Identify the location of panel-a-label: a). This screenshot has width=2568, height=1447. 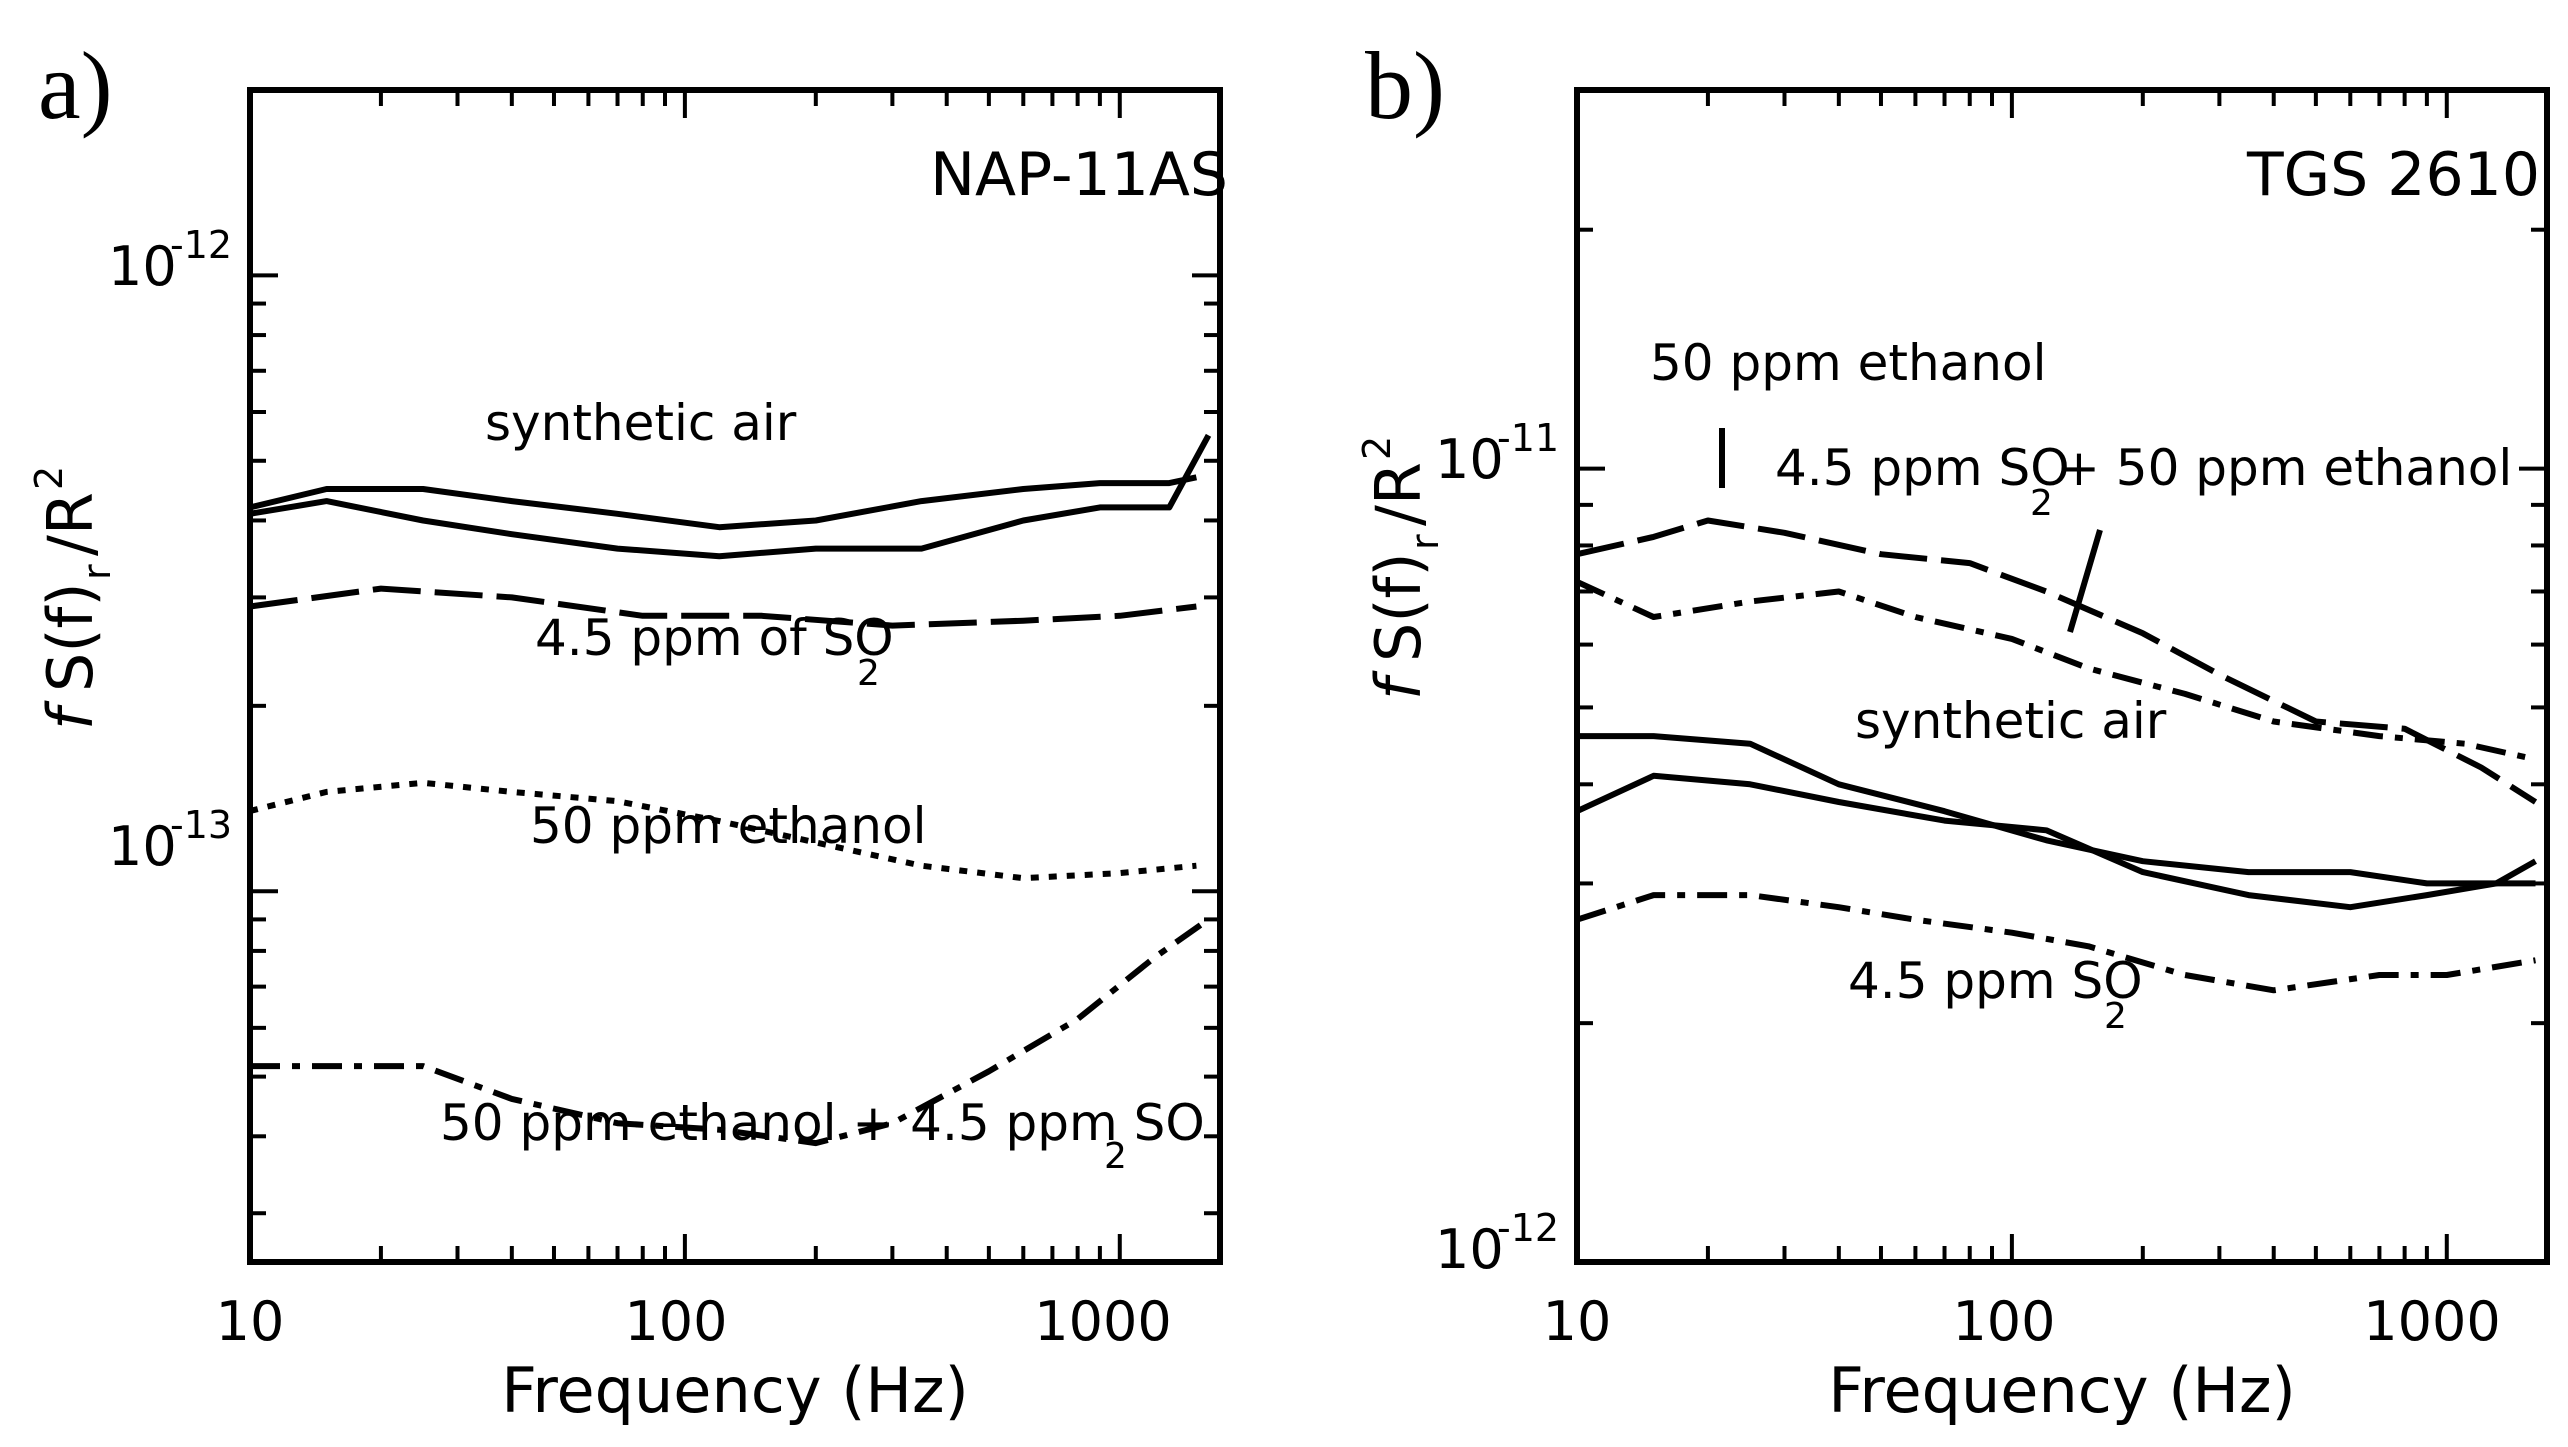
(75, 85).